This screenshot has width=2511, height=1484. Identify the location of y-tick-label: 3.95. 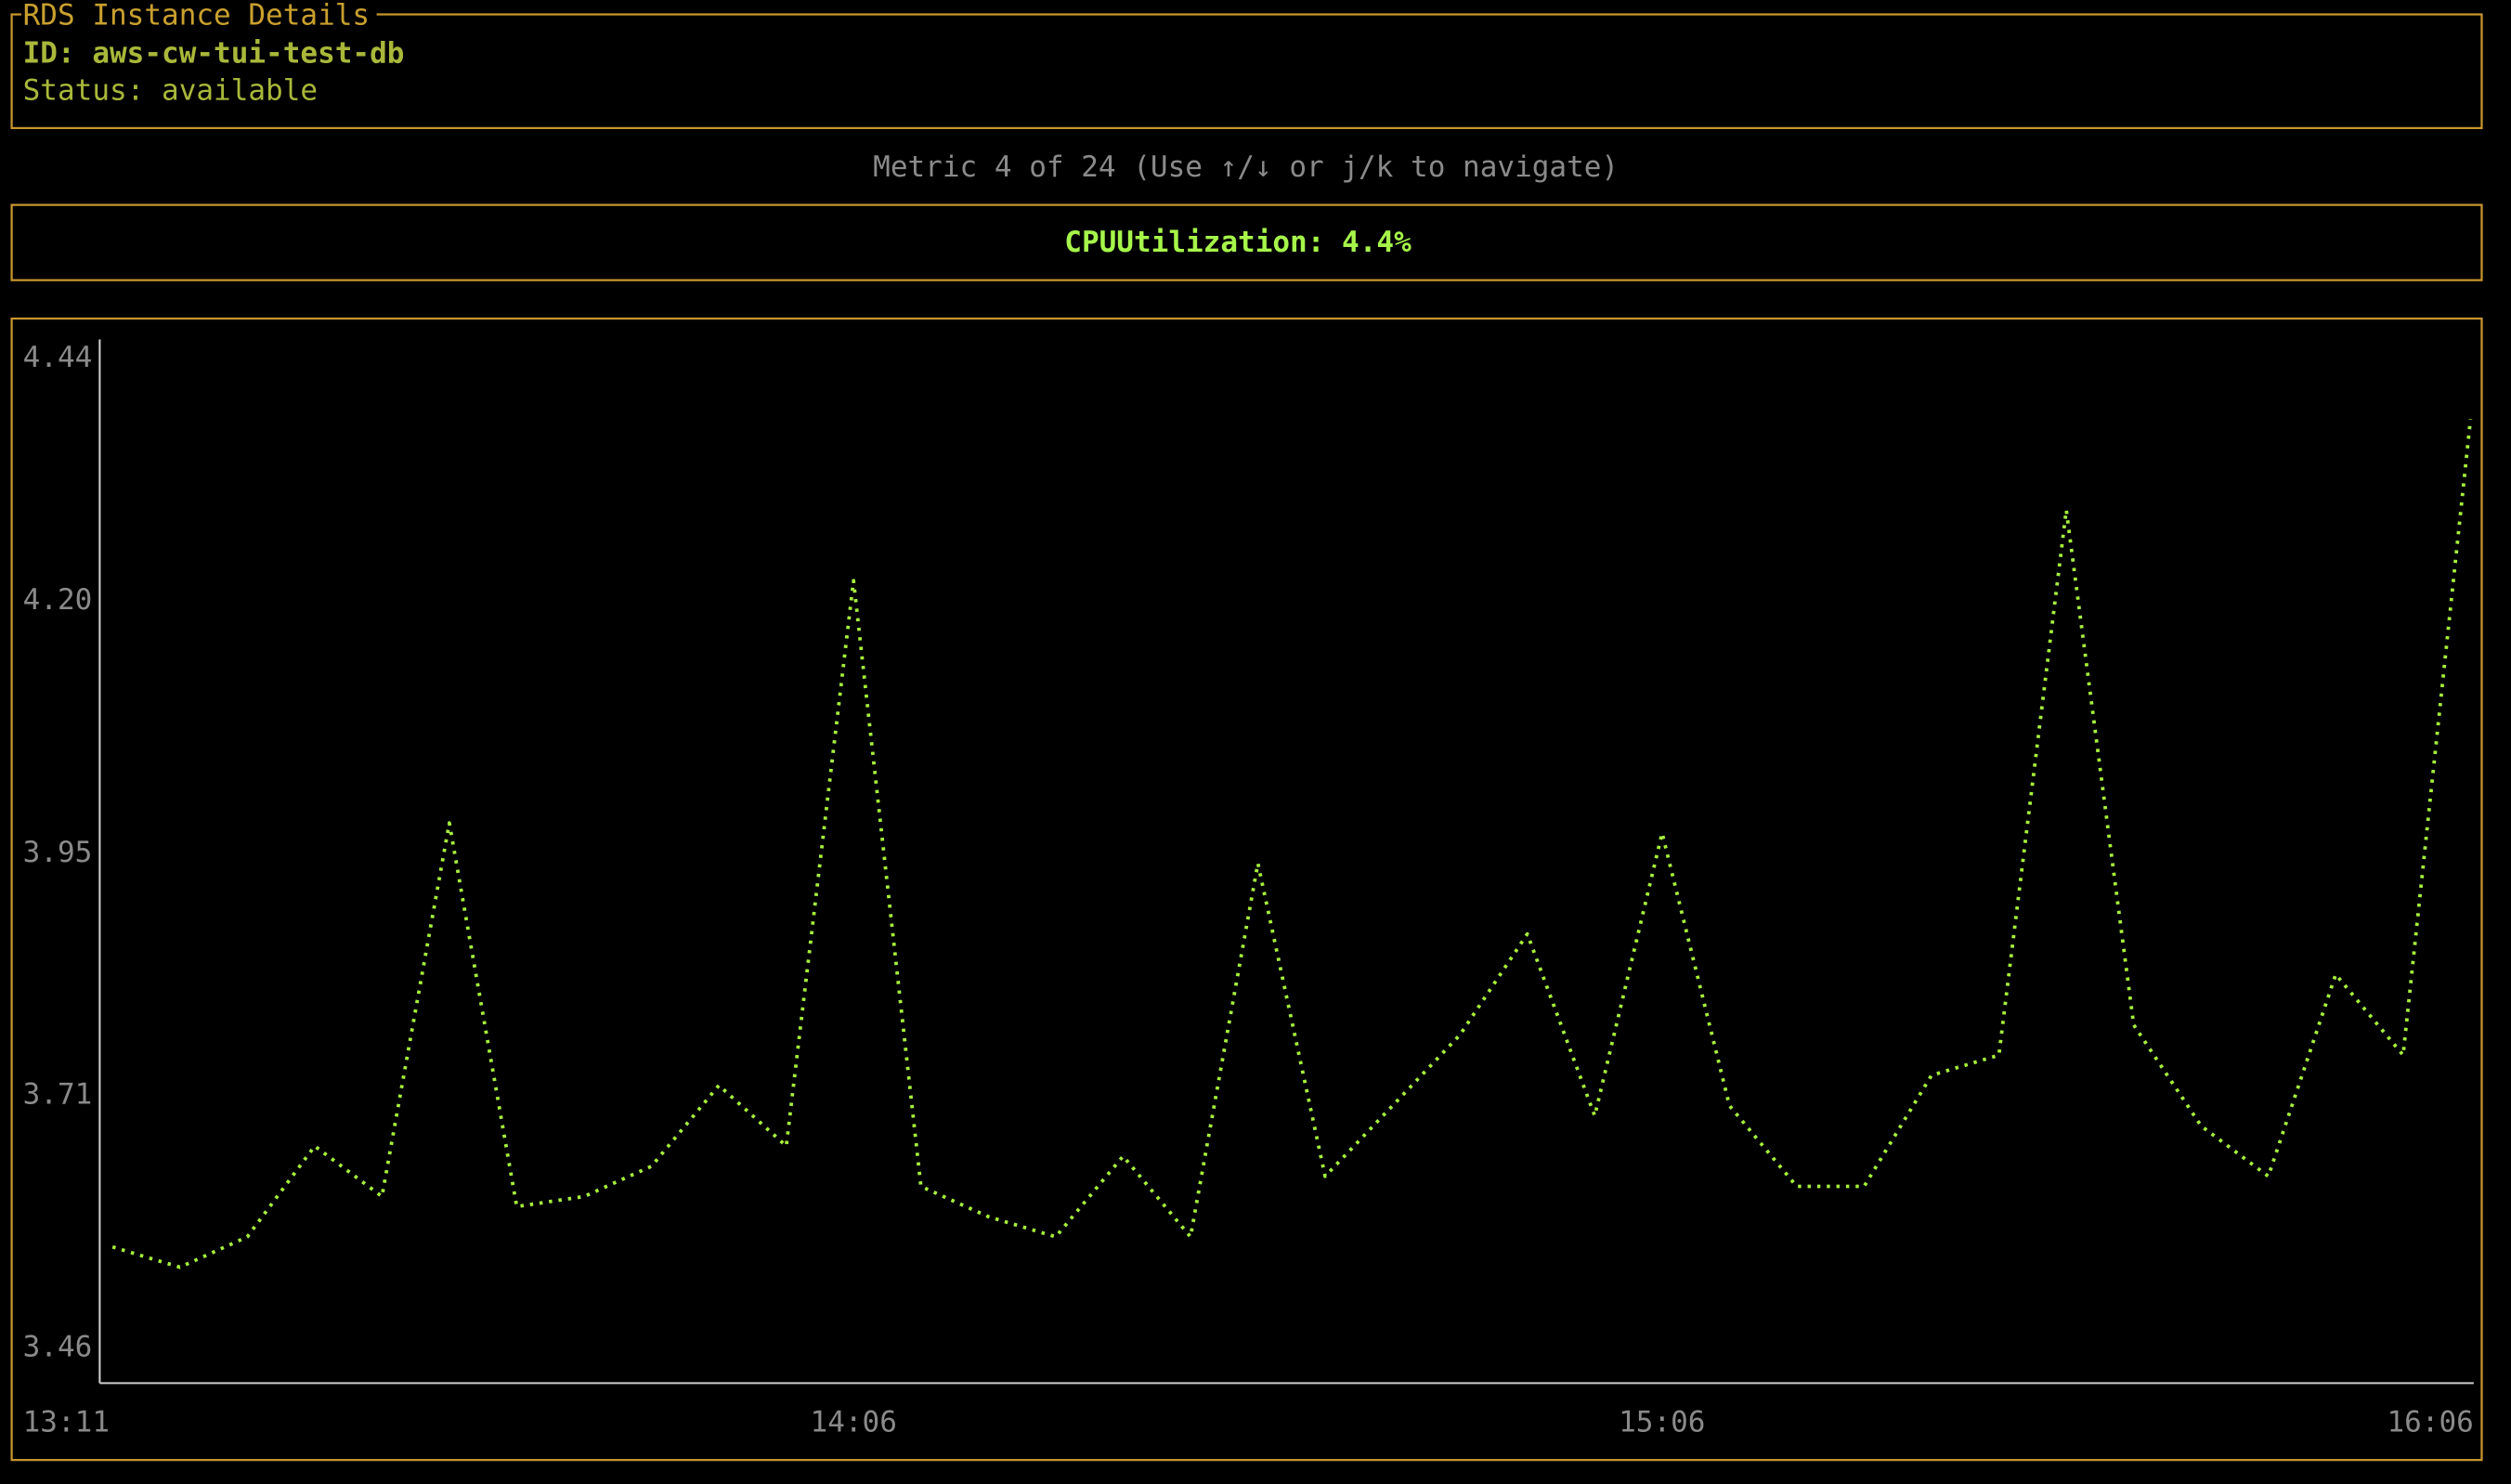
(58, 852).